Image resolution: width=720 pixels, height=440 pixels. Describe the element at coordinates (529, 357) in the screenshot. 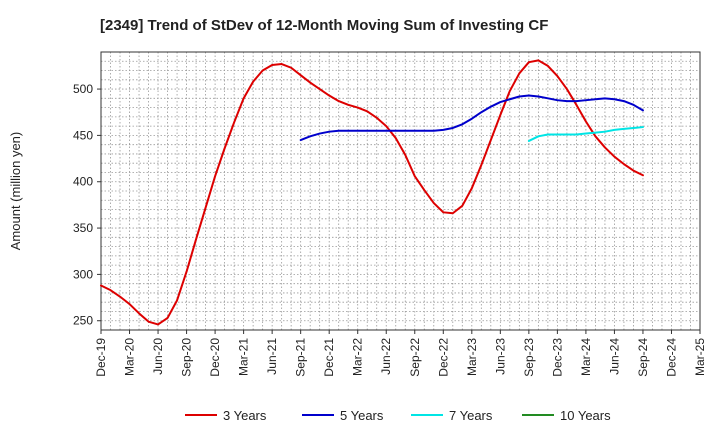

I see `x-tick-label: Sep-23` at that location.